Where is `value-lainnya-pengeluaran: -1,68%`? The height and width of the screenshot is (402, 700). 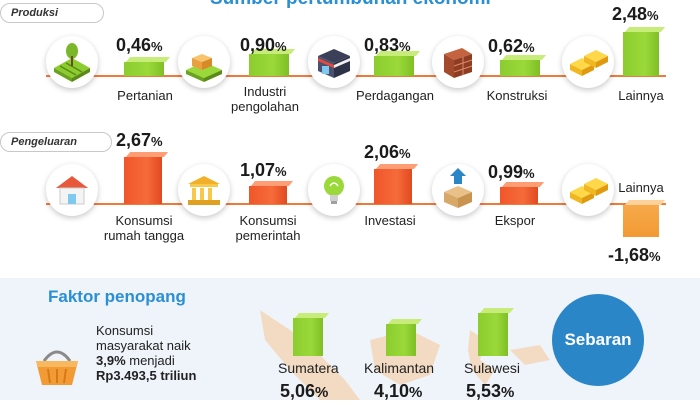 value-lainnya-pengeluaran: -1,68% is located at coordinates (634, 255).